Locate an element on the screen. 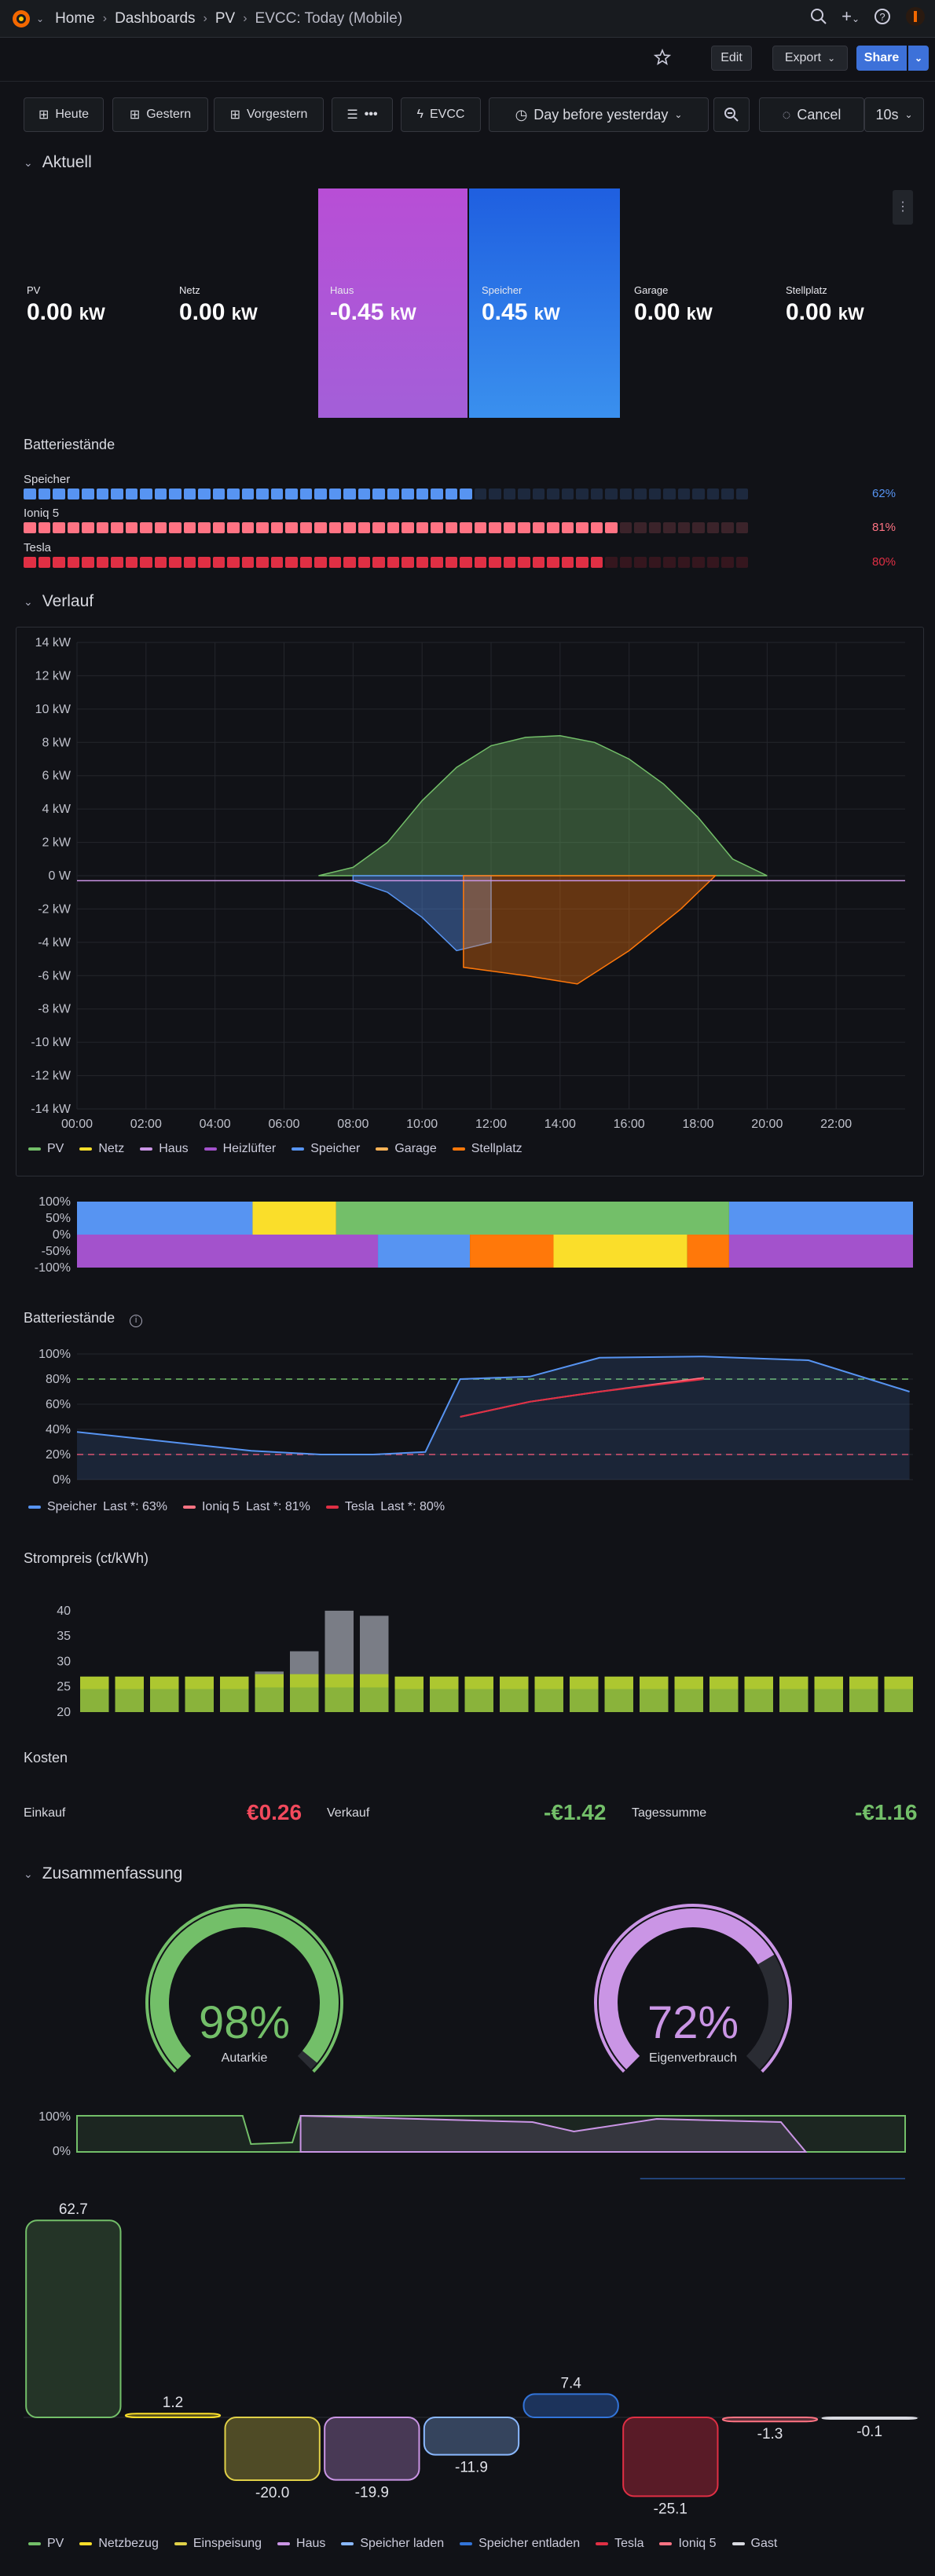 The image size is (935, 2576). energy-summary-bar-chart: 62.7 1.2 -20.0 -19.9 -11.9 7.4 -25.1 -1.3 -0.1 is located at coordinates (470, 2360).